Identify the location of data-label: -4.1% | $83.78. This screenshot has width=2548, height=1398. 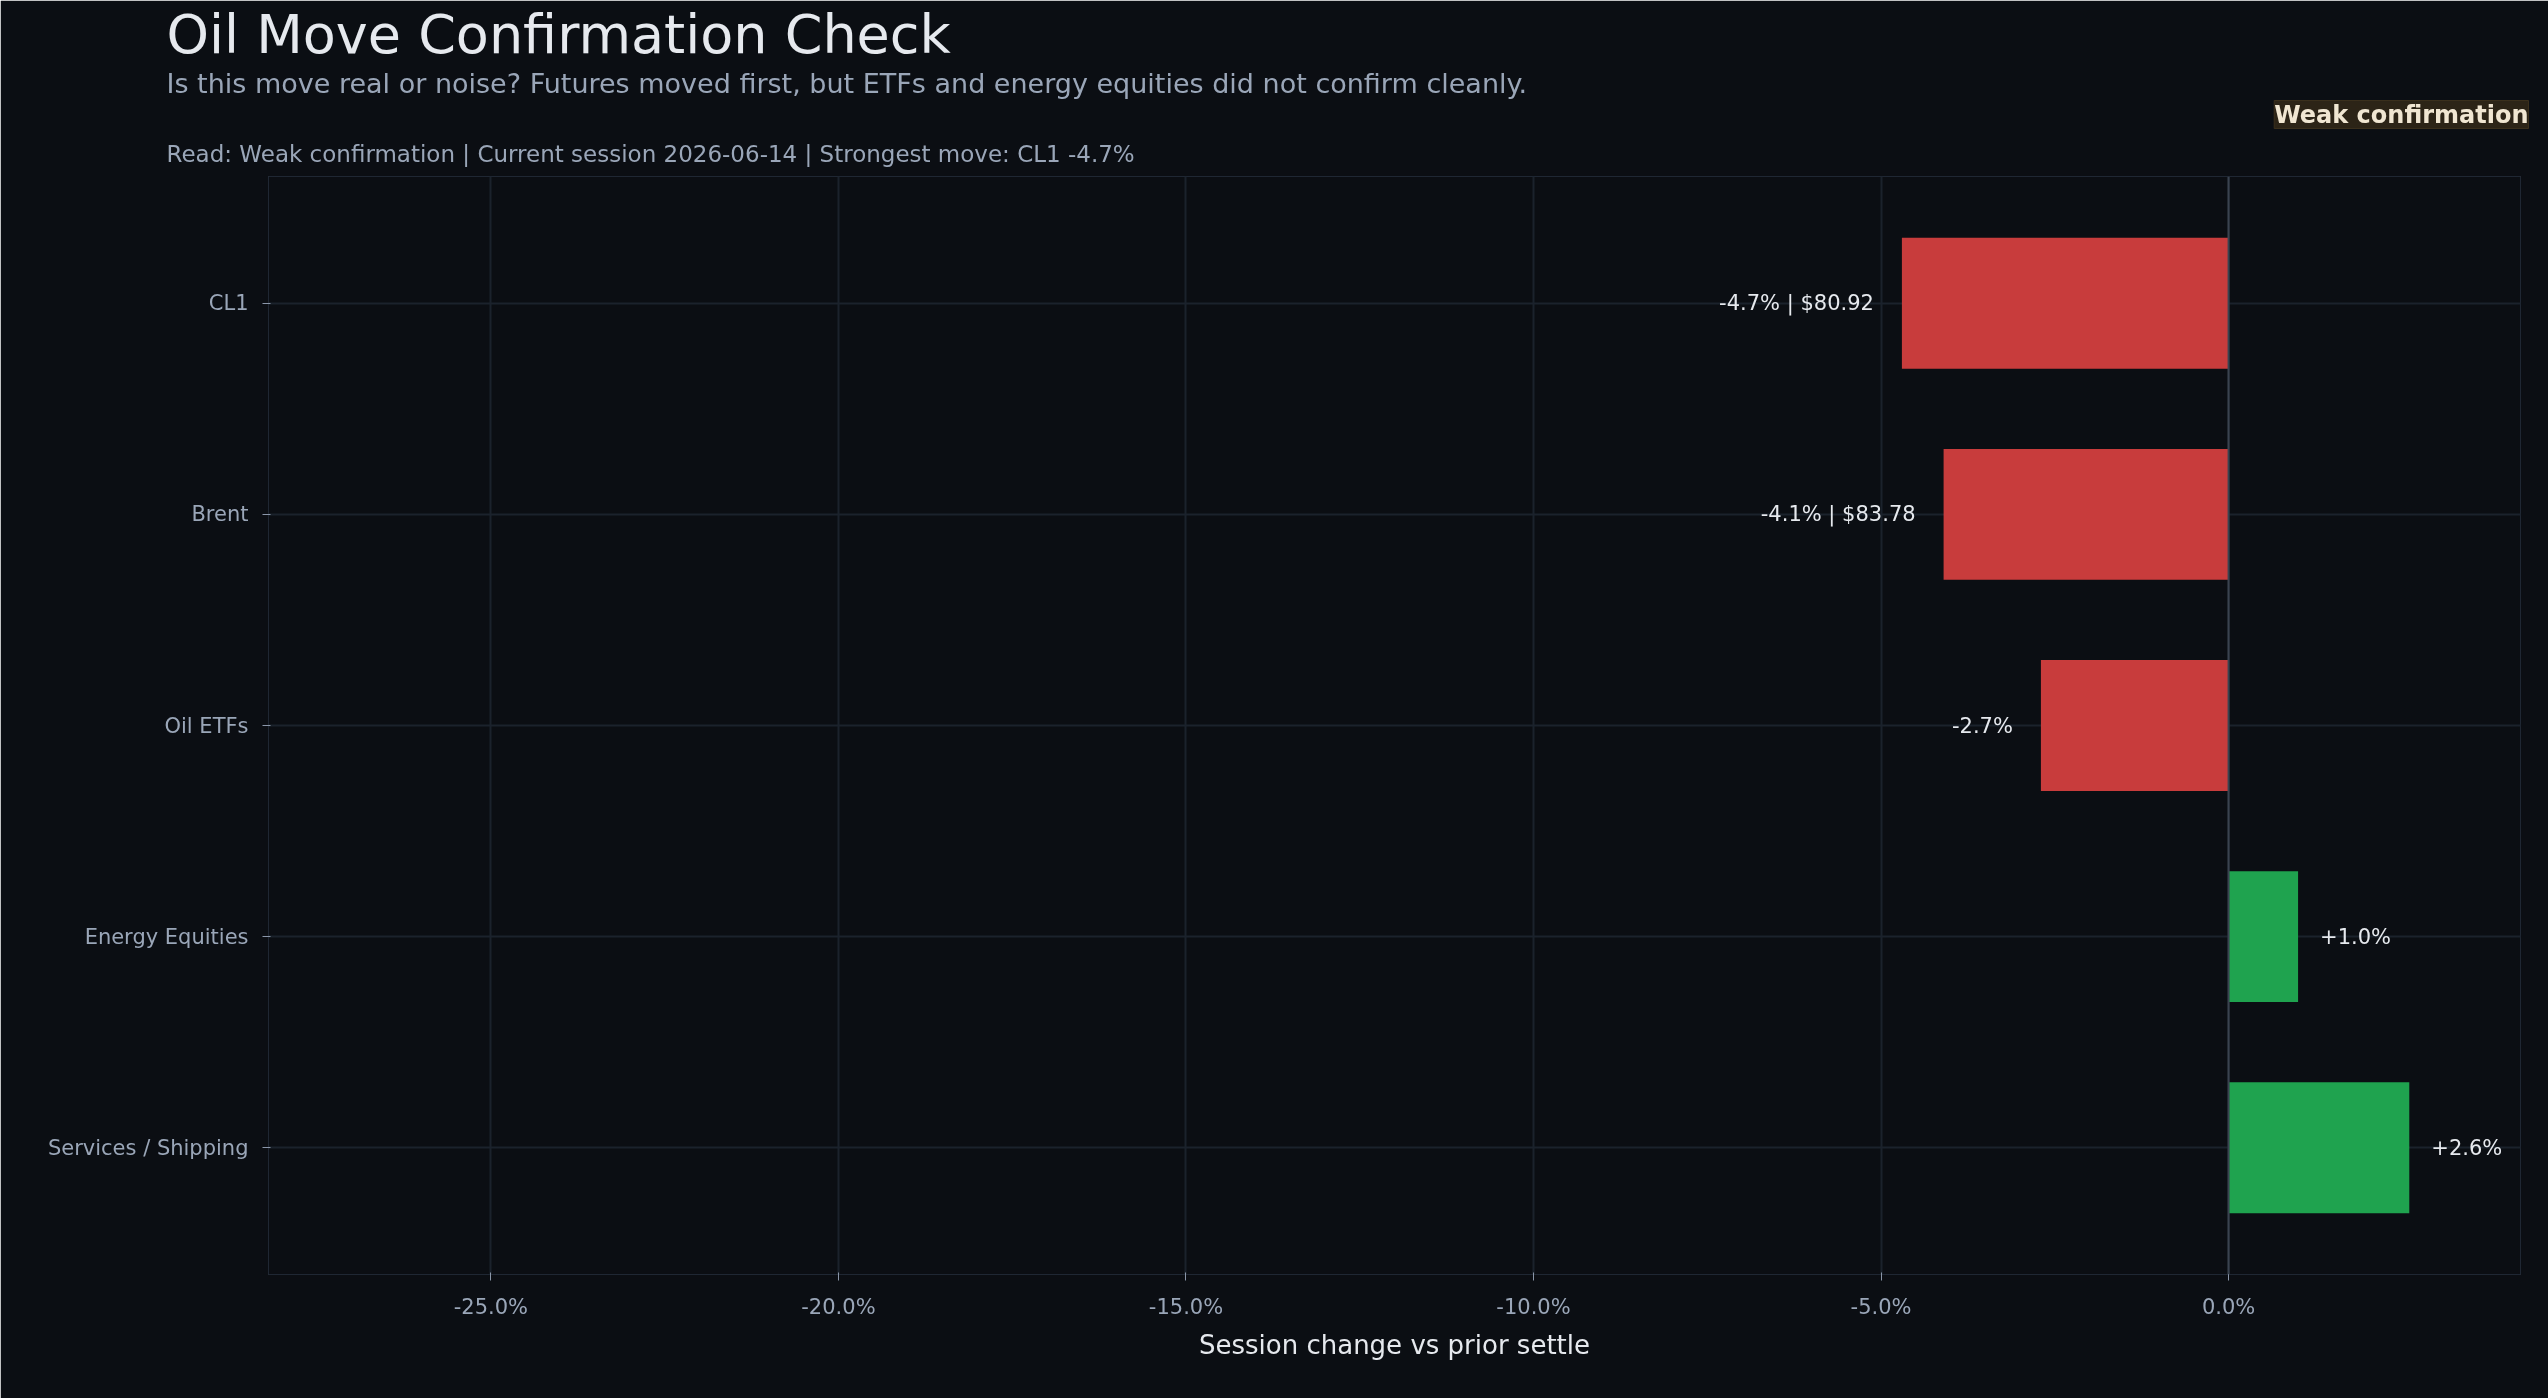
(1838, 515).